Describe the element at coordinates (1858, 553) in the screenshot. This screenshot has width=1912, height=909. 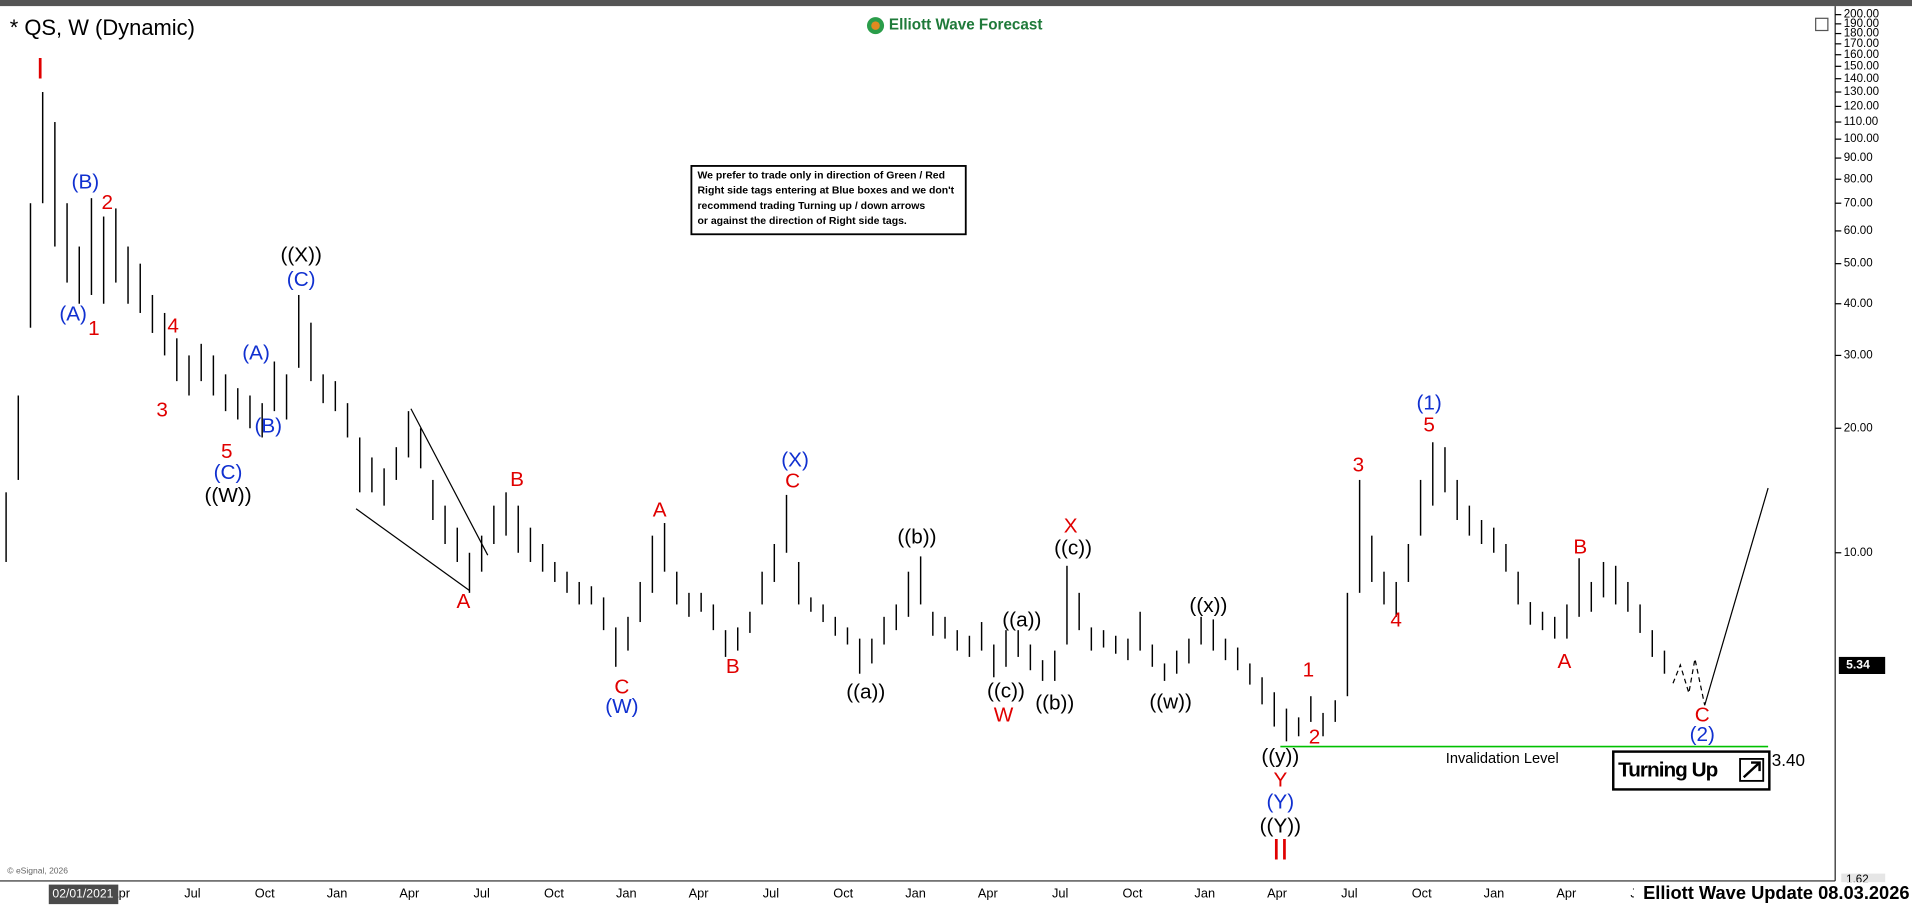
I see `y-tick-label: 10.00` at that location.